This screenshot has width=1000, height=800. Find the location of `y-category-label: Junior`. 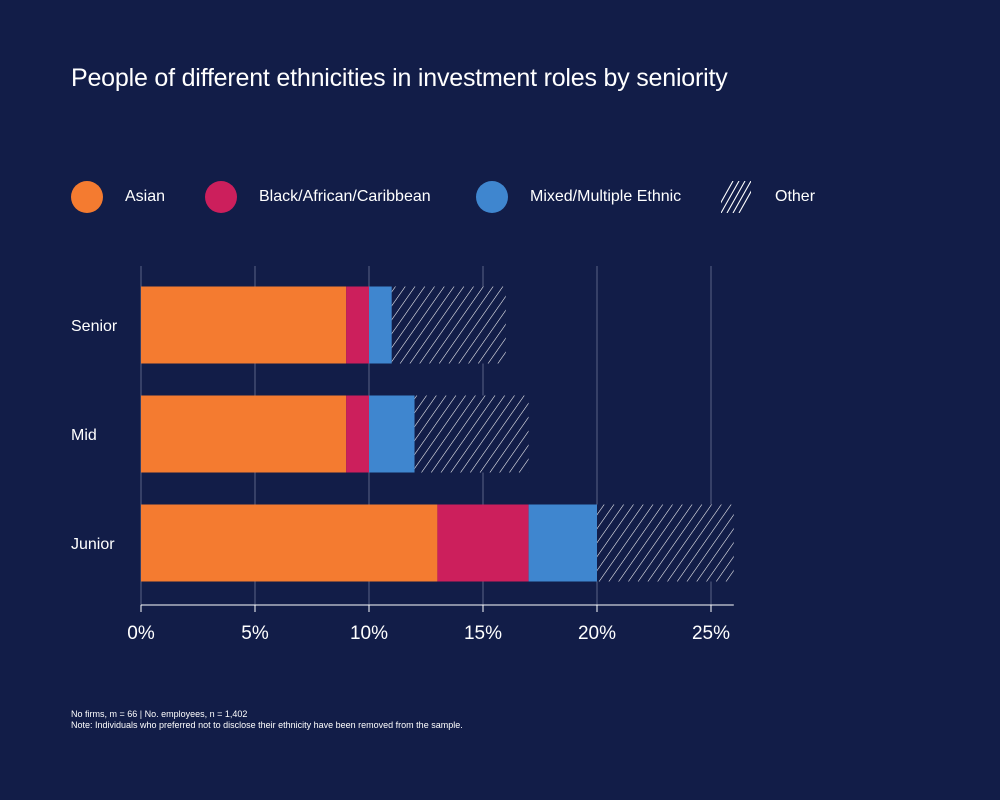

y-category-label: Junior is located at coordinates (93, 544).